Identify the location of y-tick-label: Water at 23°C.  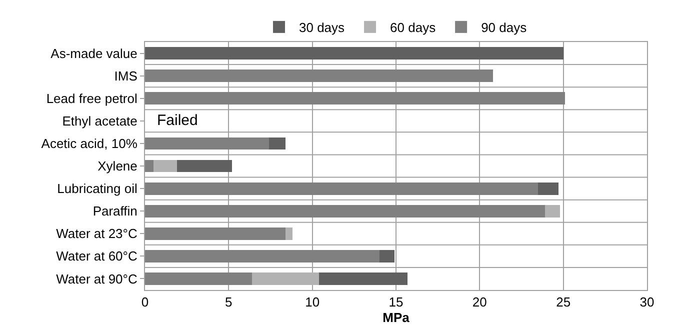
(97, 234).